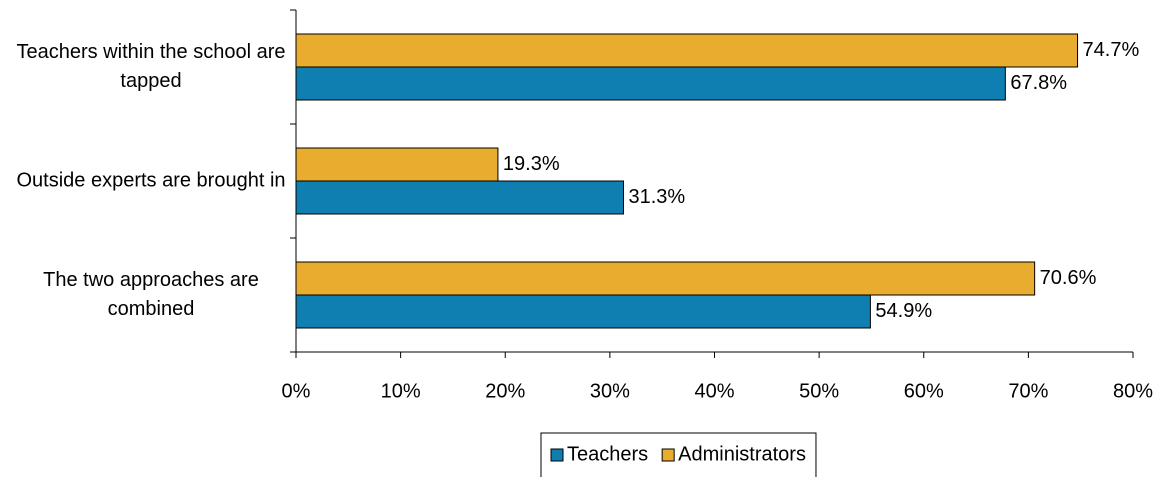 This screenshot has height=477, width=1164. Describe the element at coordinates (1028, 391) in the screenshot. I see `x-tick-label: 70%` at that location.